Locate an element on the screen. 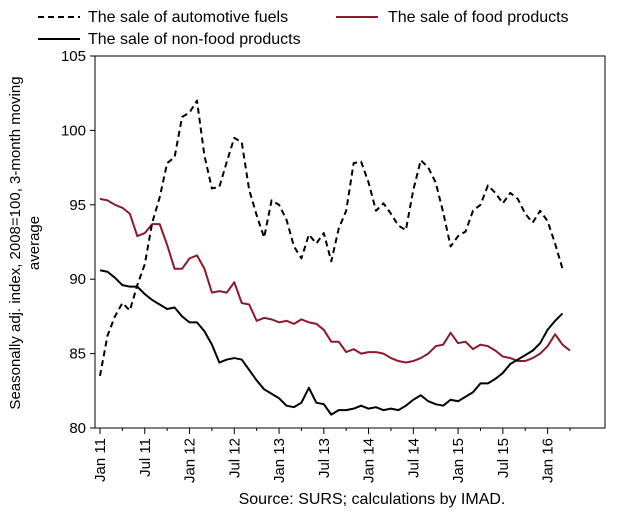 This screenshot has width=628, height=519. x-tick-label: Jan 11 is located at coordinates (100, 460).